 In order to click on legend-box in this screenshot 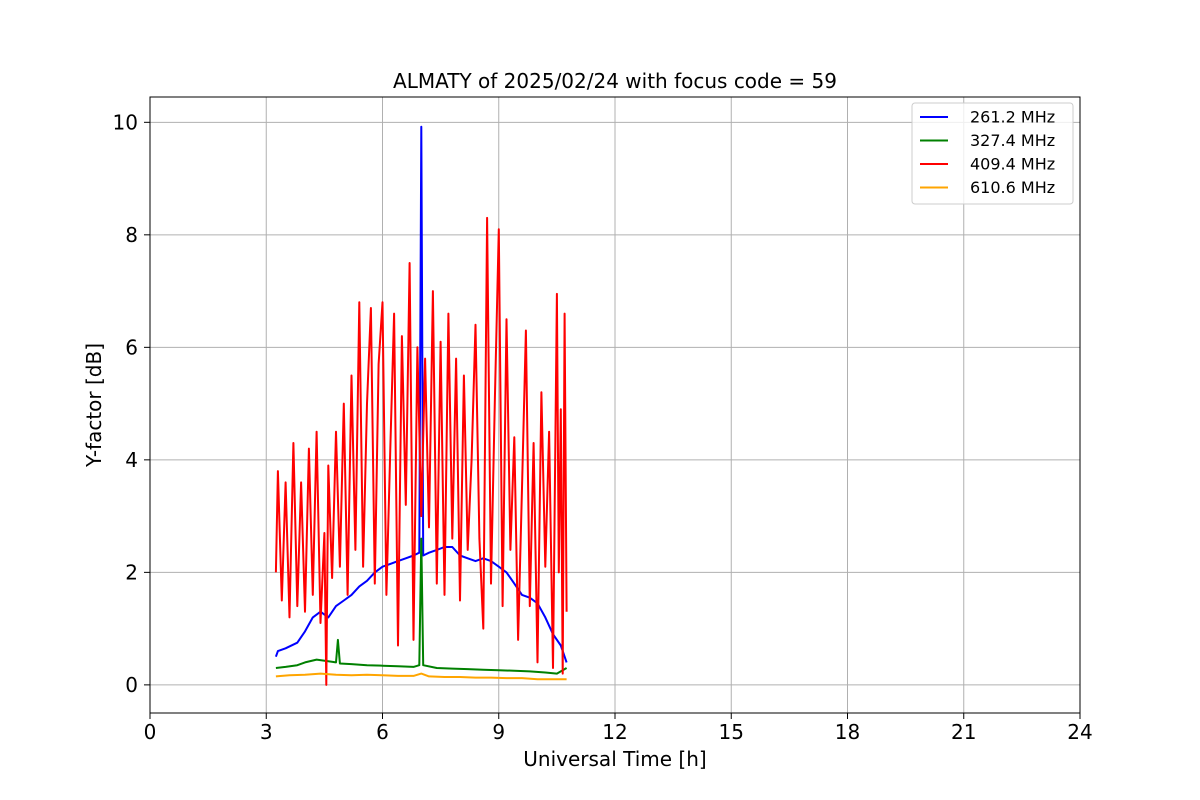, I will do `click(992, 153)`.